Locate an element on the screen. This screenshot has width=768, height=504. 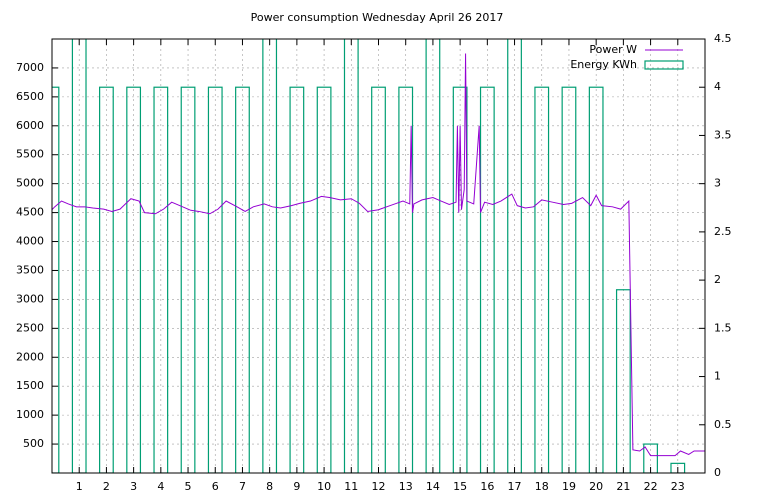
legend-label: Energy KWh is located at coordinates (603, 64).